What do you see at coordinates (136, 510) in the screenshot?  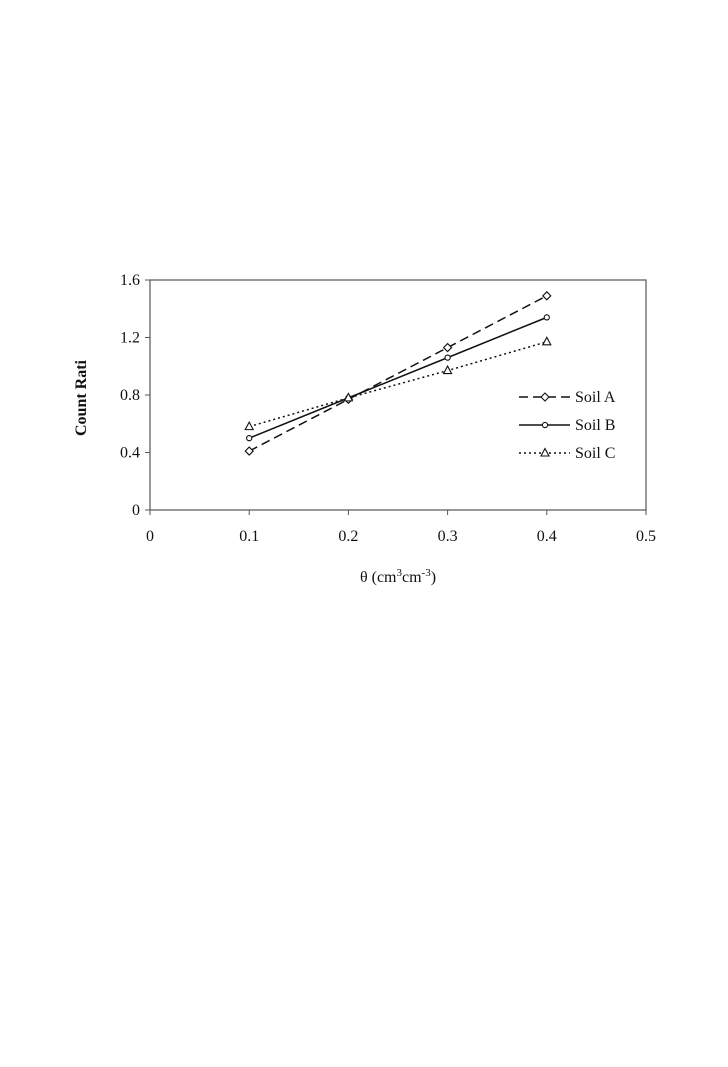 I see `y-tick-label: 0` at bounding box center [136, 510].